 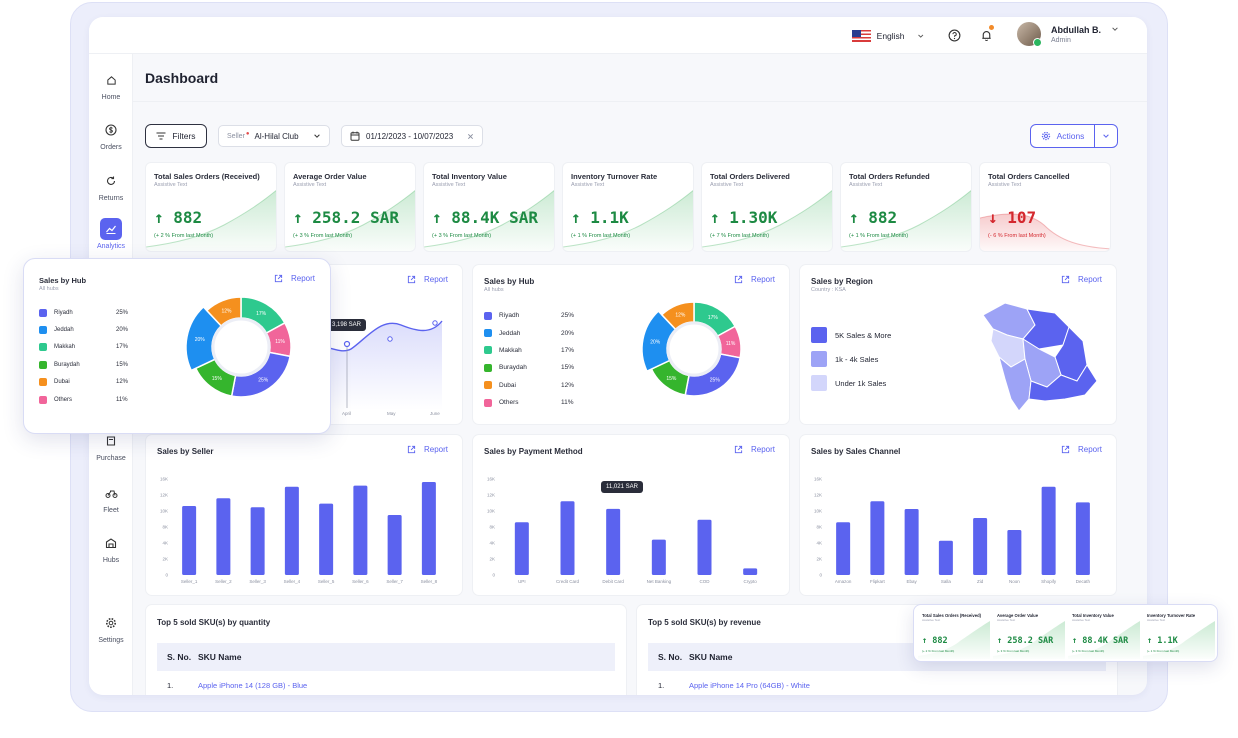 I want to click on sku-link: Apple iPhone 14 Pro (64GB) - White, so click(x=749, y=685).